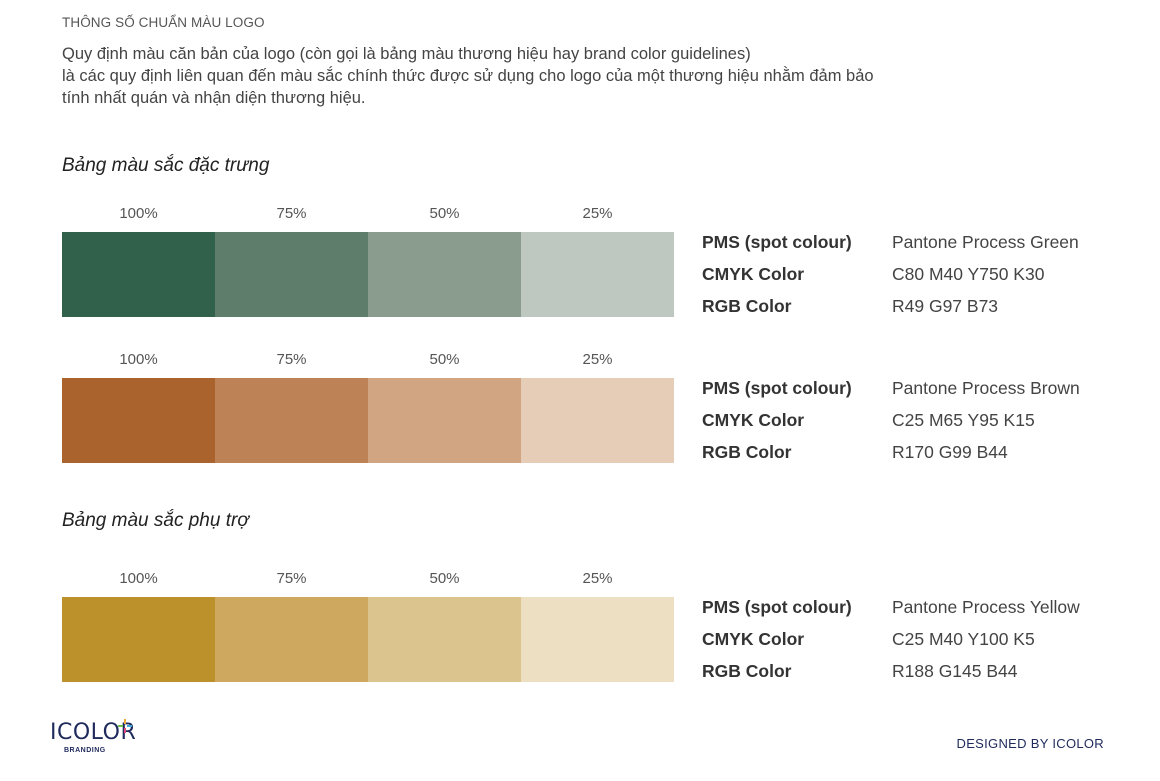 The height and width of the screenshot is (781, 1160). I want to click on spec-row-rgb: RGB Color R170 G99 B44, so click(912, 452).